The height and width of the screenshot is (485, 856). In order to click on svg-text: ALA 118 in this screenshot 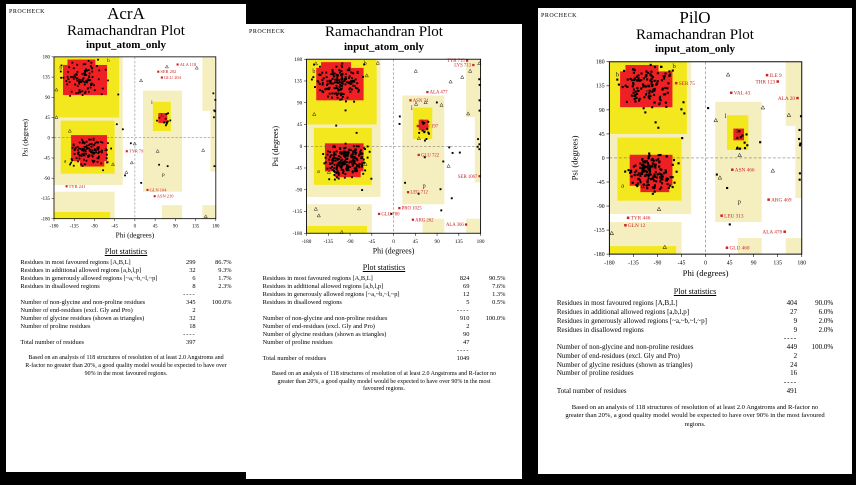, I will do `click(188, 64)`.